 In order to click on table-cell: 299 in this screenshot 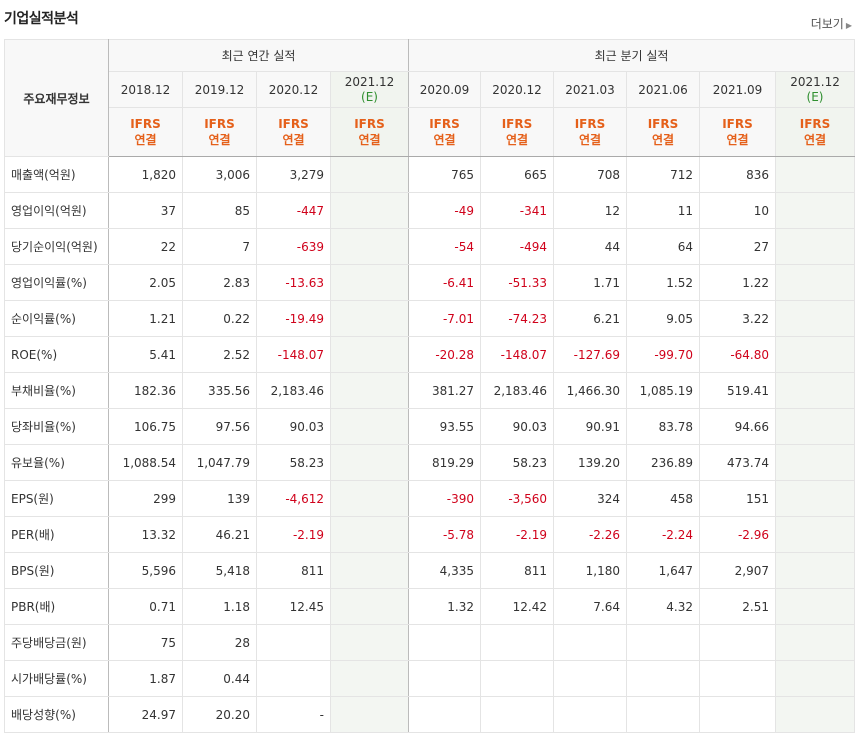, I will do `click(145, 498)`.